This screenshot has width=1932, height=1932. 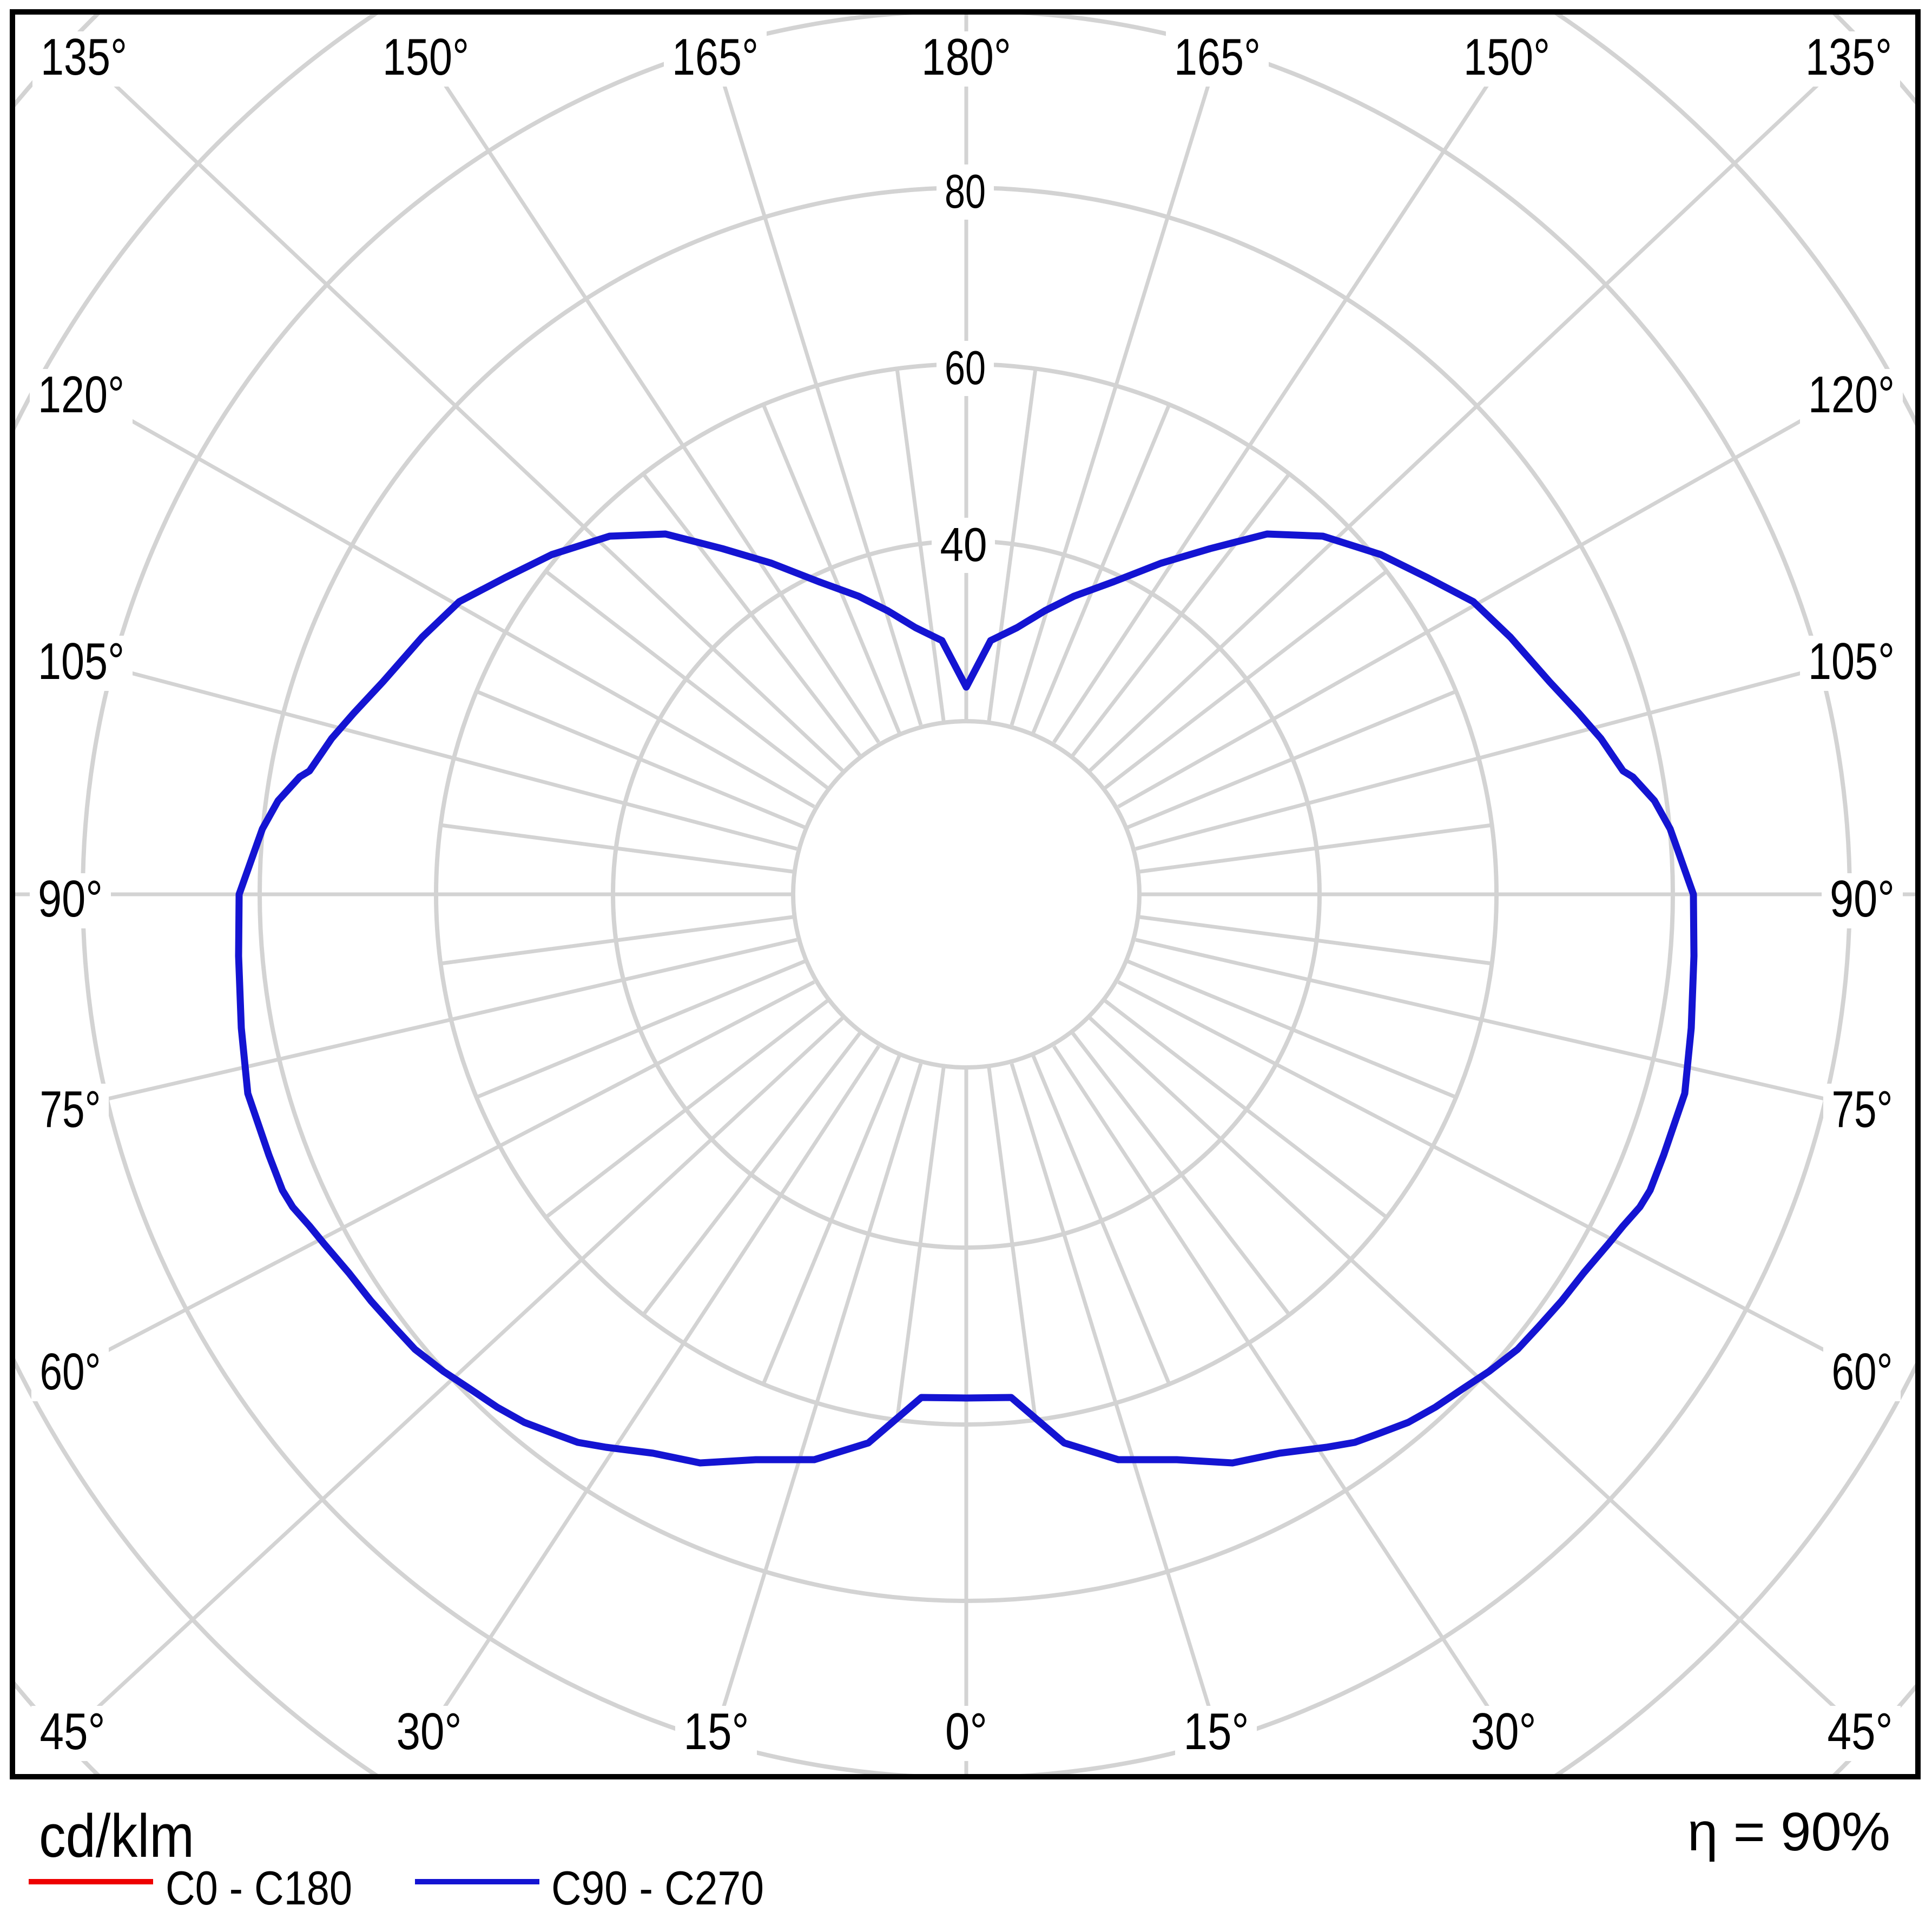 What do you see at coordinates (965, 367) in the screenshot?
I see `svg-text: 60` at bounding box center [965, 367].